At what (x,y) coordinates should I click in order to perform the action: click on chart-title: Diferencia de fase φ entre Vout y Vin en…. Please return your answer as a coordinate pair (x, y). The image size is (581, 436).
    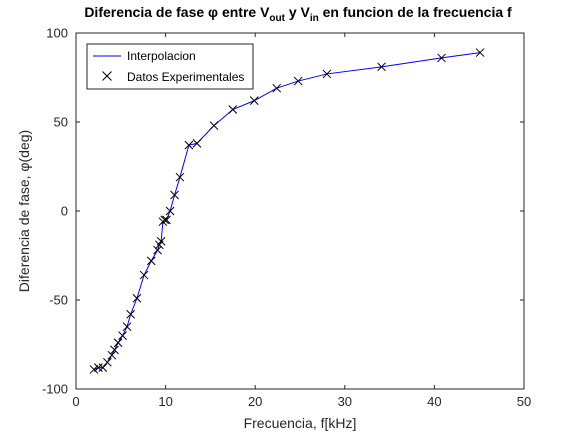
    Looking at the image, I should click on (298, 14).